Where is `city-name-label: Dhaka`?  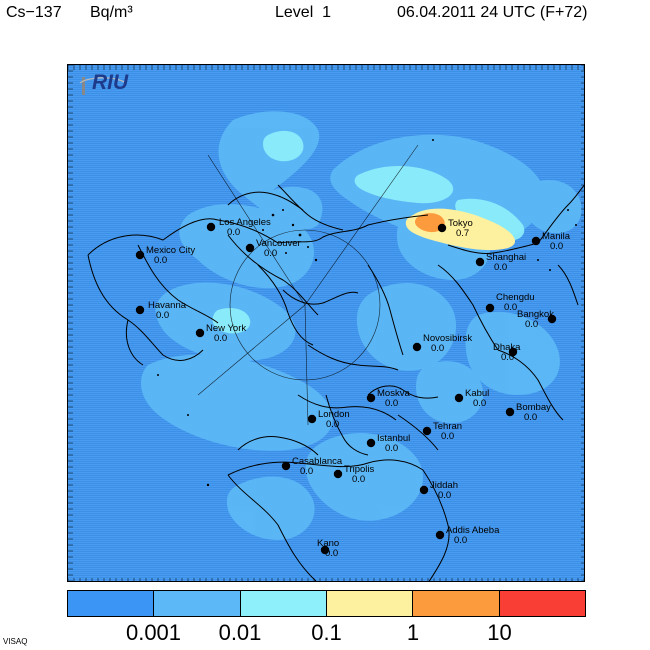
city-name-label: Dhaka is located at coordinates (507, 347).